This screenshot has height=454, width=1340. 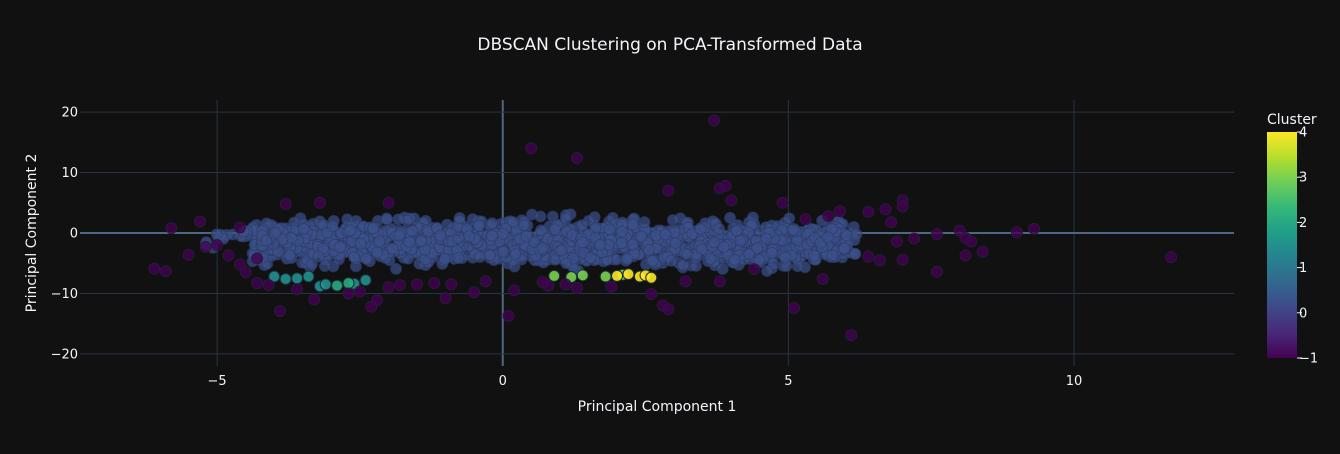 What do you see at coordinates (1303, 133) in the screenshot?
I see `colorbar-tick-label: 4` at bounding box center [1303, 133].